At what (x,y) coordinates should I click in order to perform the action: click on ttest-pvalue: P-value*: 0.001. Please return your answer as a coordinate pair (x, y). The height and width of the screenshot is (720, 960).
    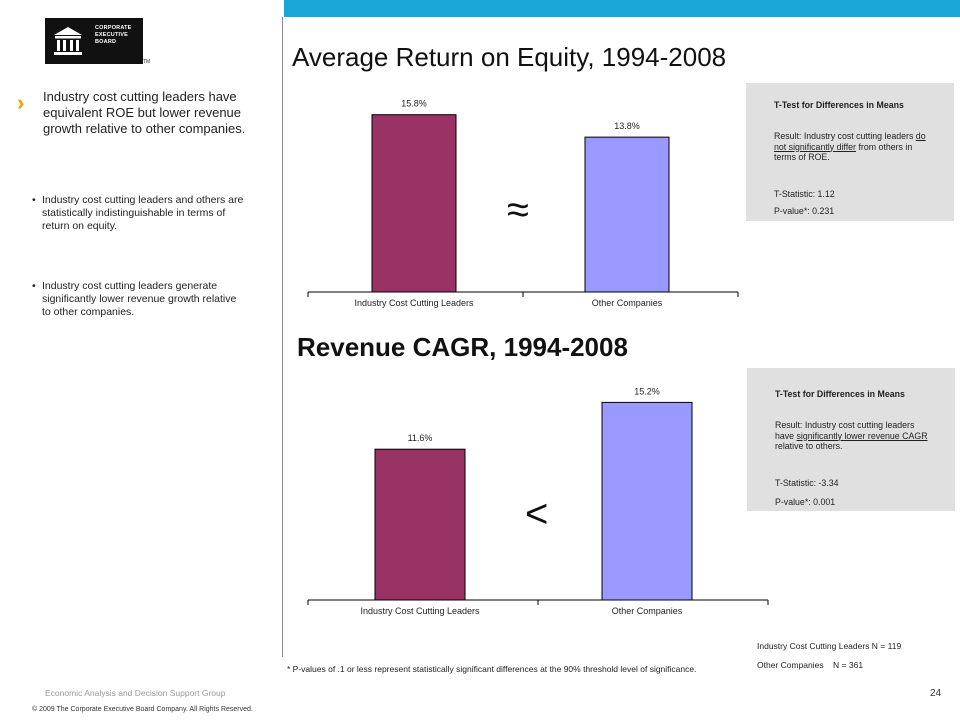
    Looking at the image, I should click on (805, 502).